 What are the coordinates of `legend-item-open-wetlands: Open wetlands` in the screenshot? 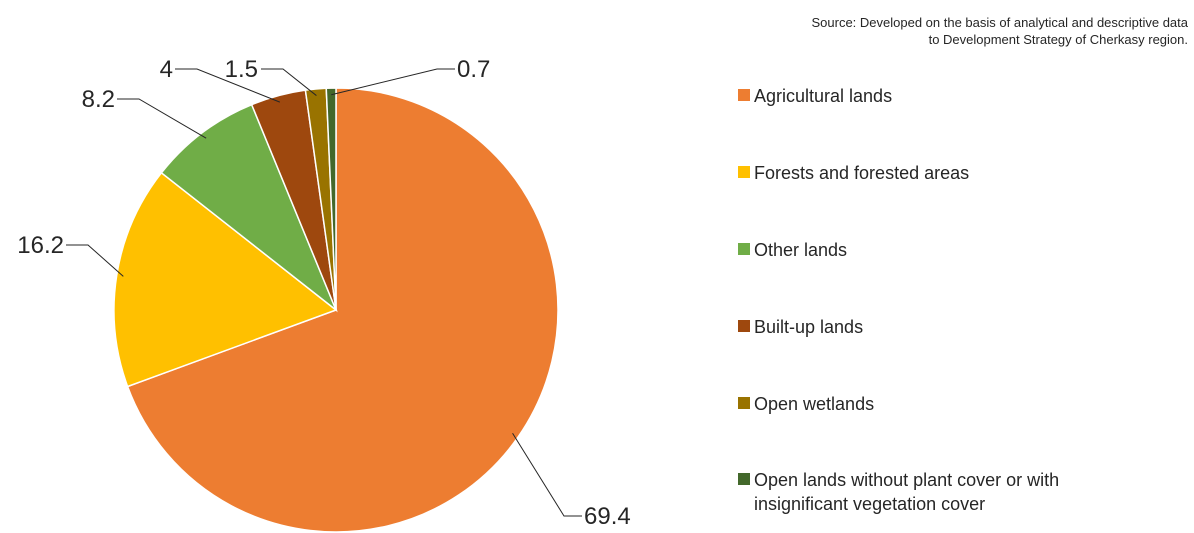 It's located at (806, 404).